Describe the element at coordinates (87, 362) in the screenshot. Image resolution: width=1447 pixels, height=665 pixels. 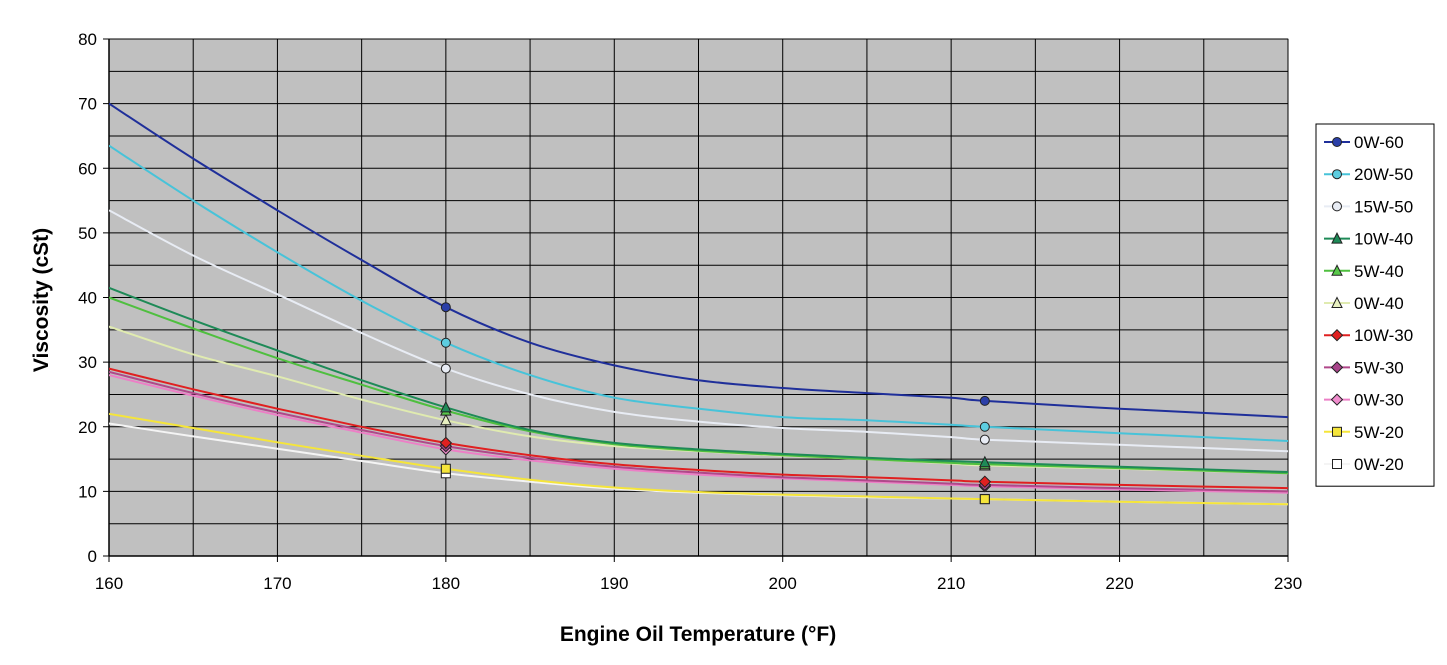
I see `y-tick-label: 30` at that location.